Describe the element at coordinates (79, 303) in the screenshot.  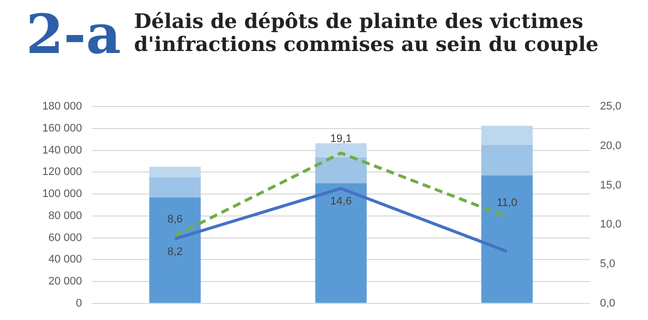
I see `y-tick-label: 0` at that location.